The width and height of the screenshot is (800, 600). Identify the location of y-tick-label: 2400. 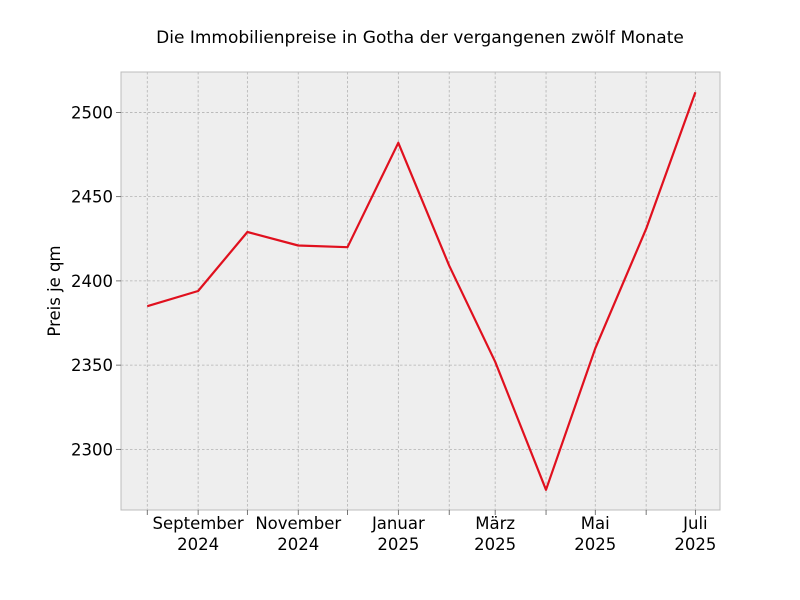
(92, 281).